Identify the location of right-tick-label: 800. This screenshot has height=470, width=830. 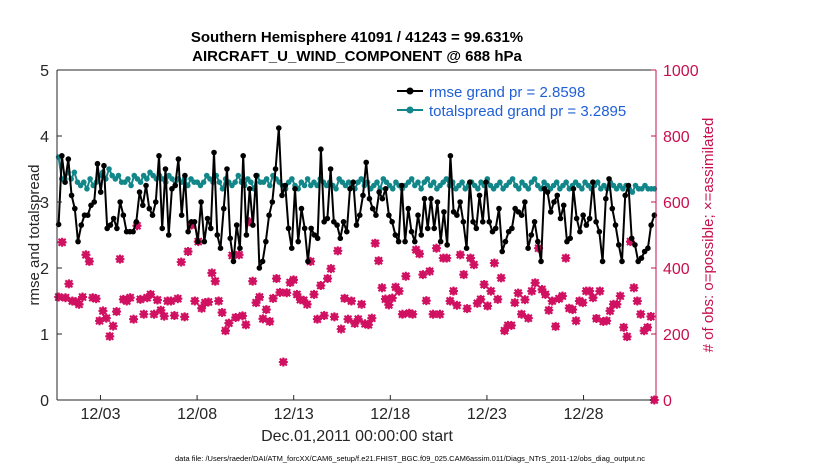
(676, 137).